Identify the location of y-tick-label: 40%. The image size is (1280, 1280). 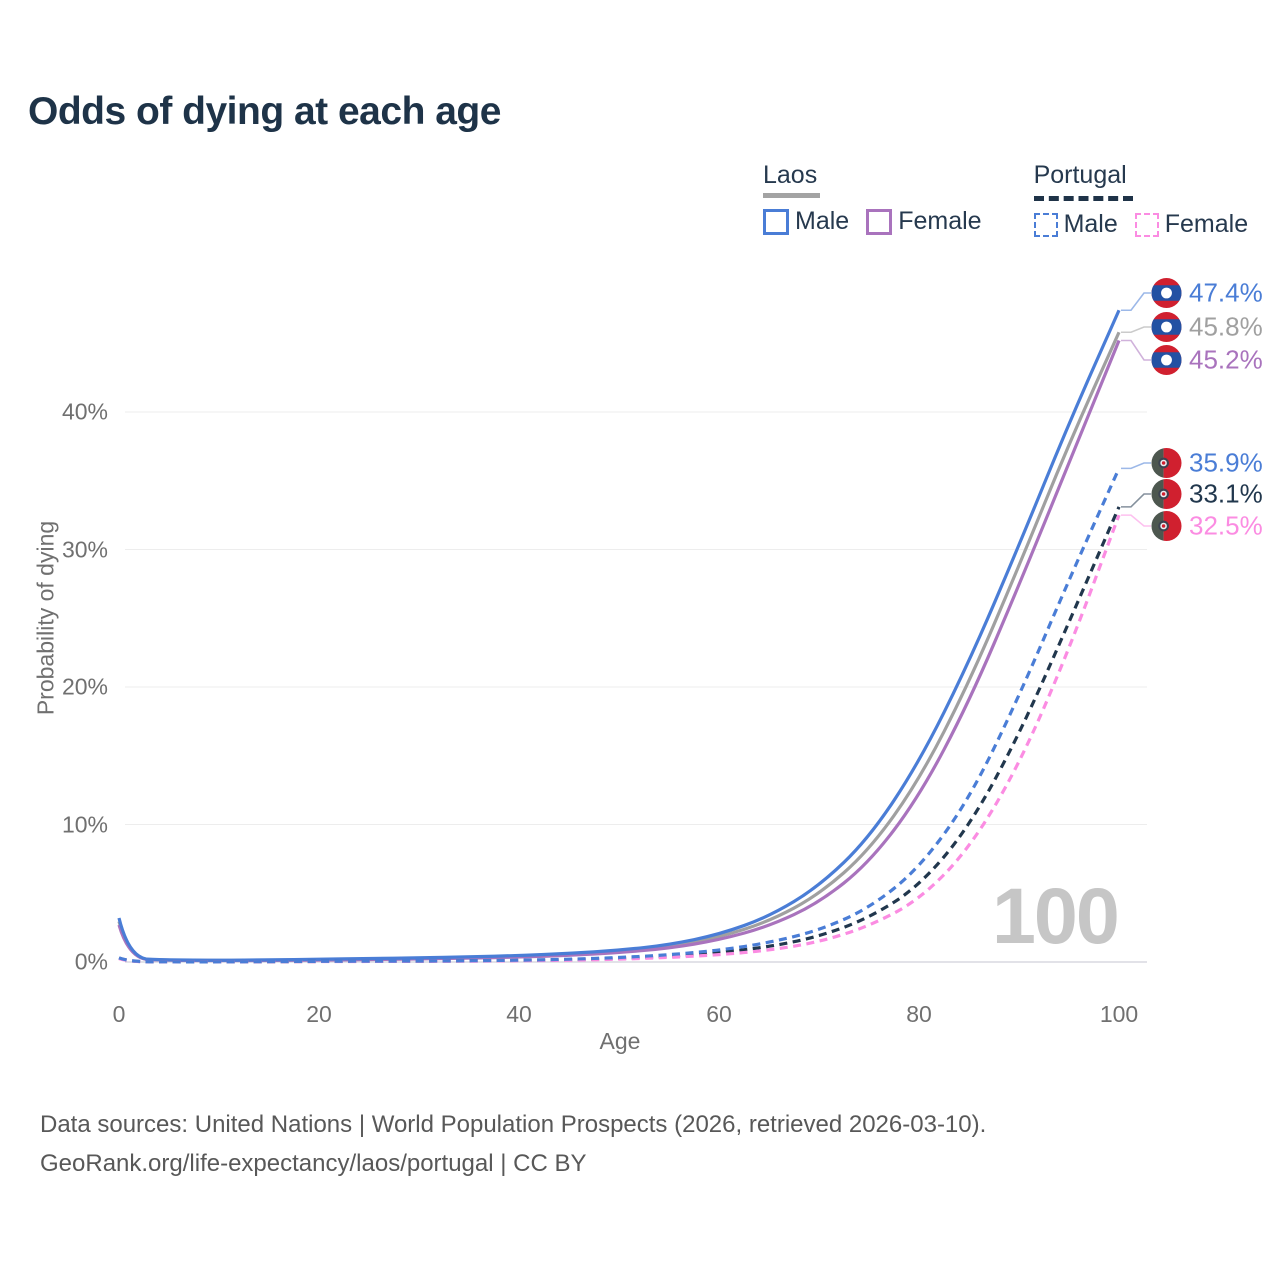
(84, 411).